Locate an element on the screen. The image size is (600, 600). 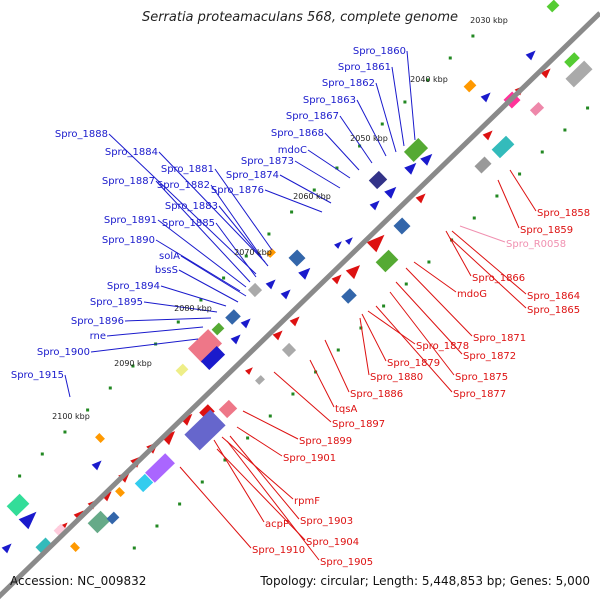
forward-gene-label: Spro_1894 is located at coordinates (133, 286).